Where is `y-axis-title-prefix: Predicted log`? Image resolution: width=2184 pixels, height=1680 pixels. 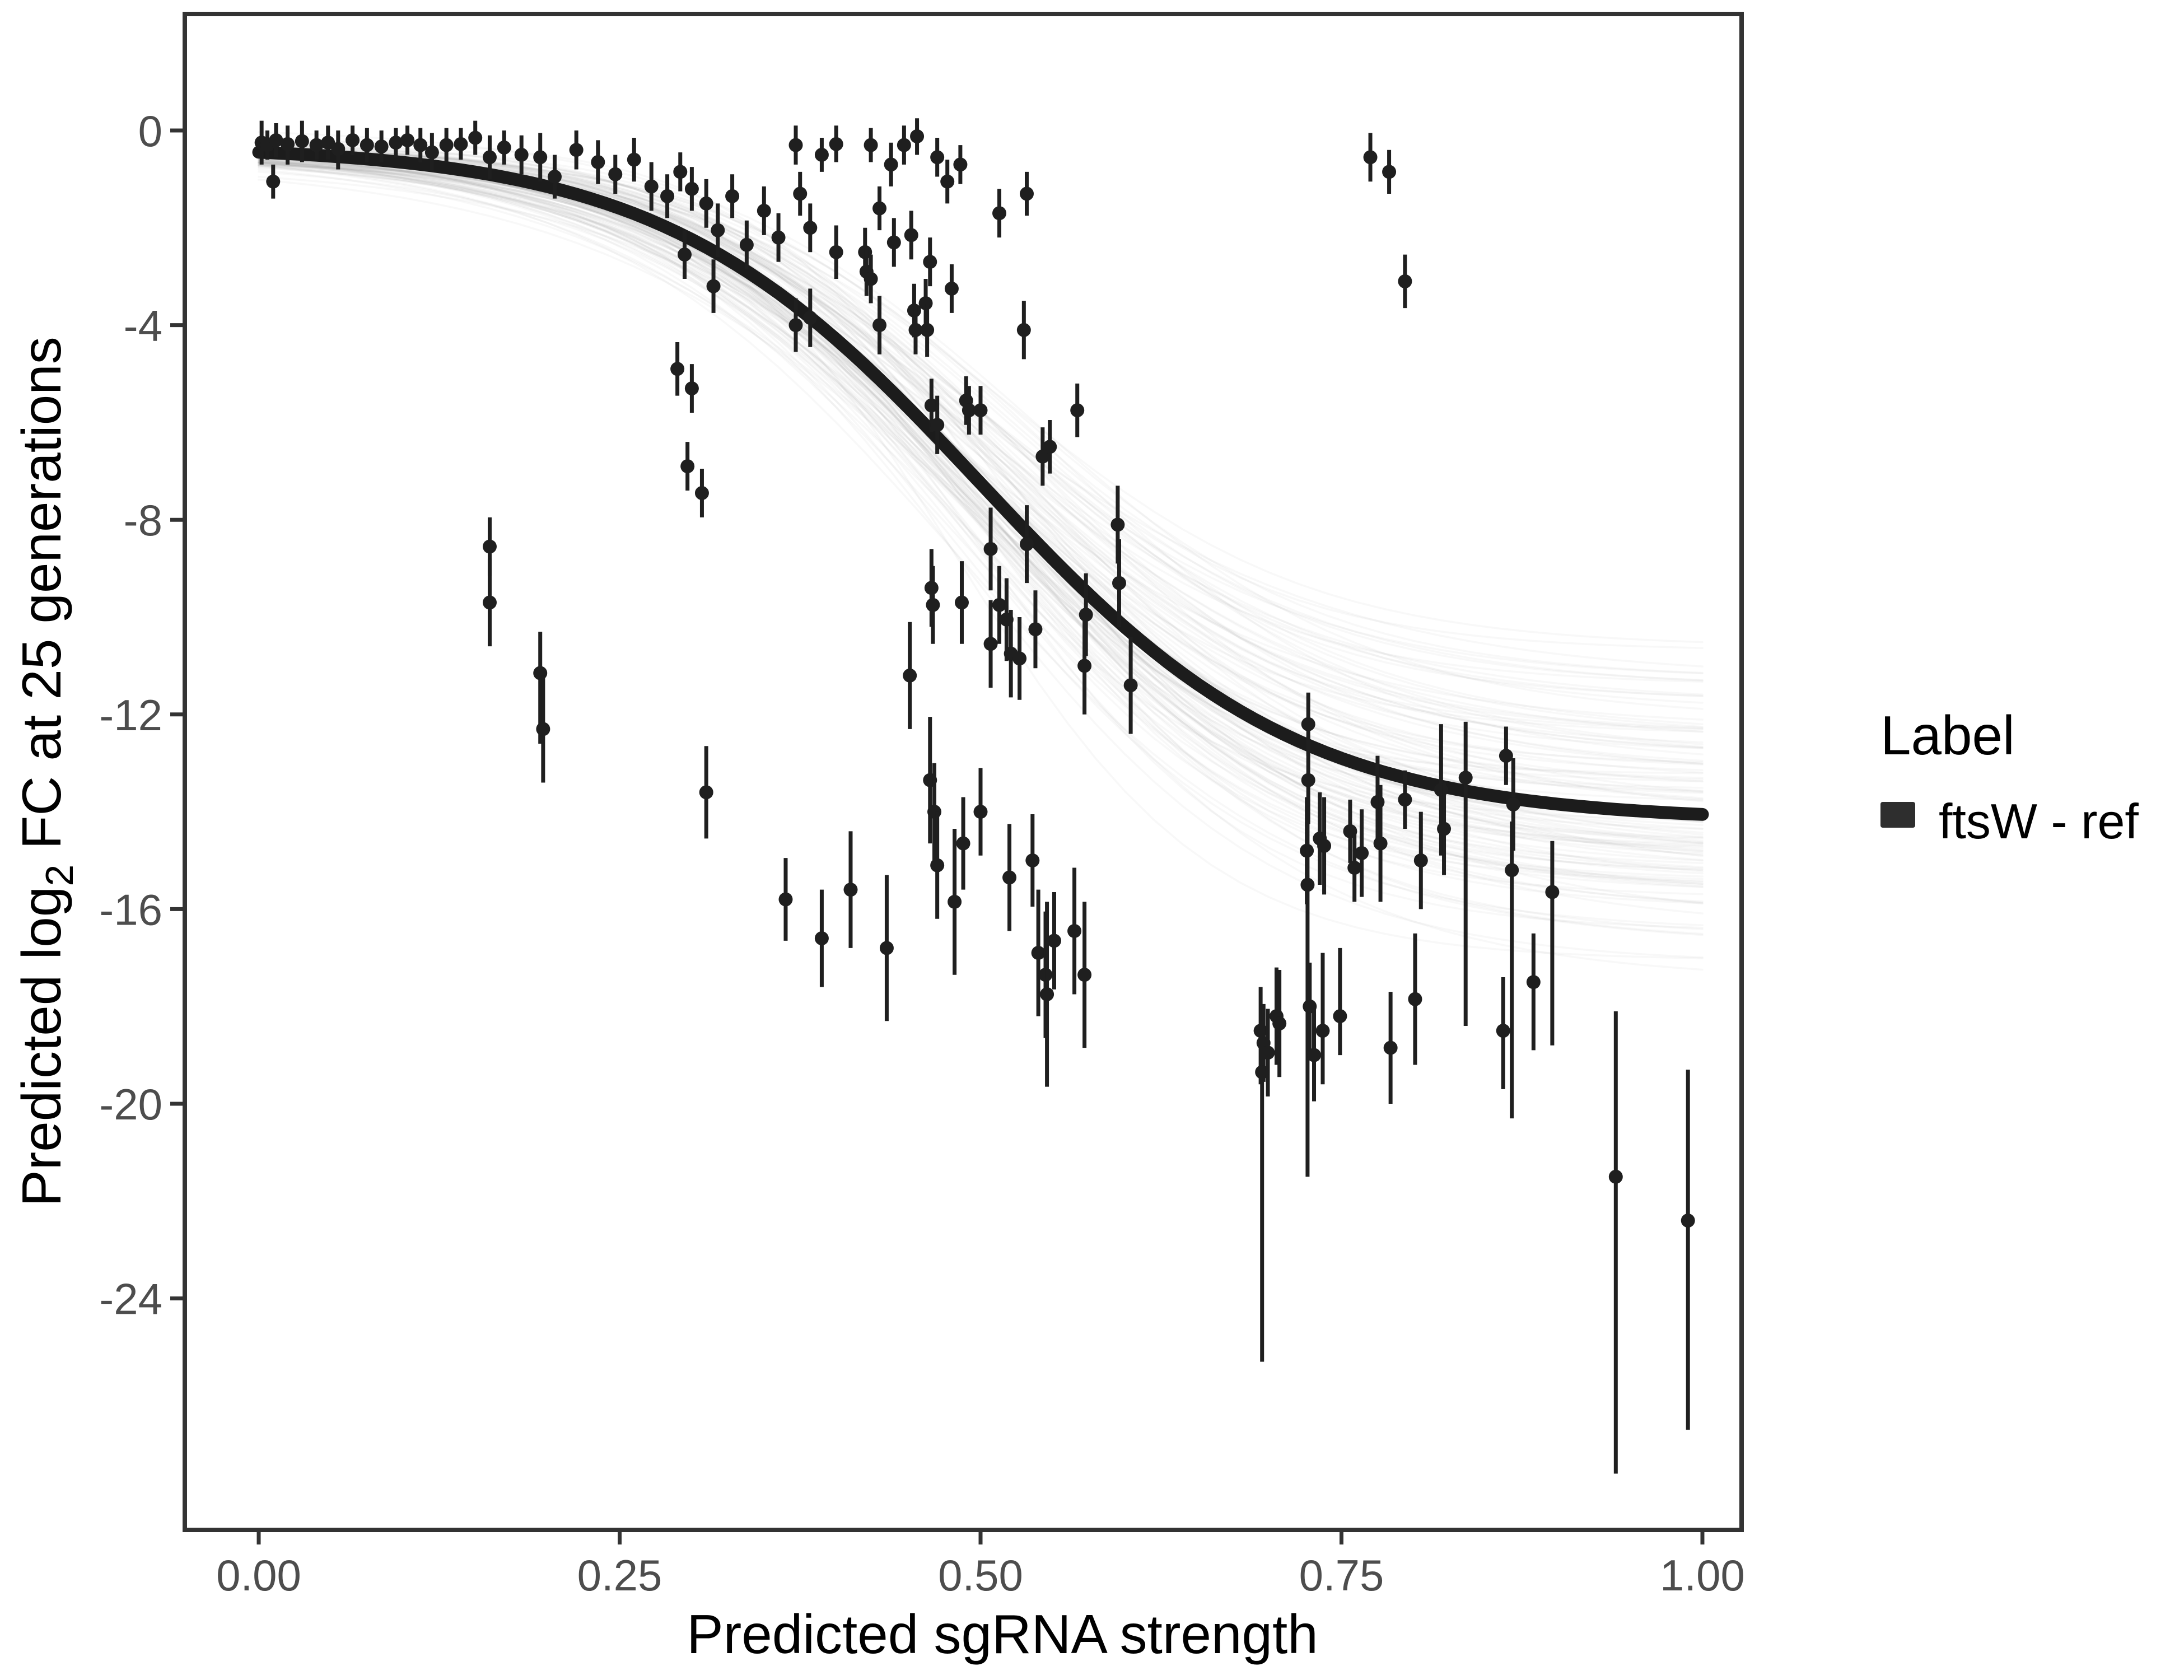 y-axis-title-prefix: Predicted log is located at coordinates (42, 1046).